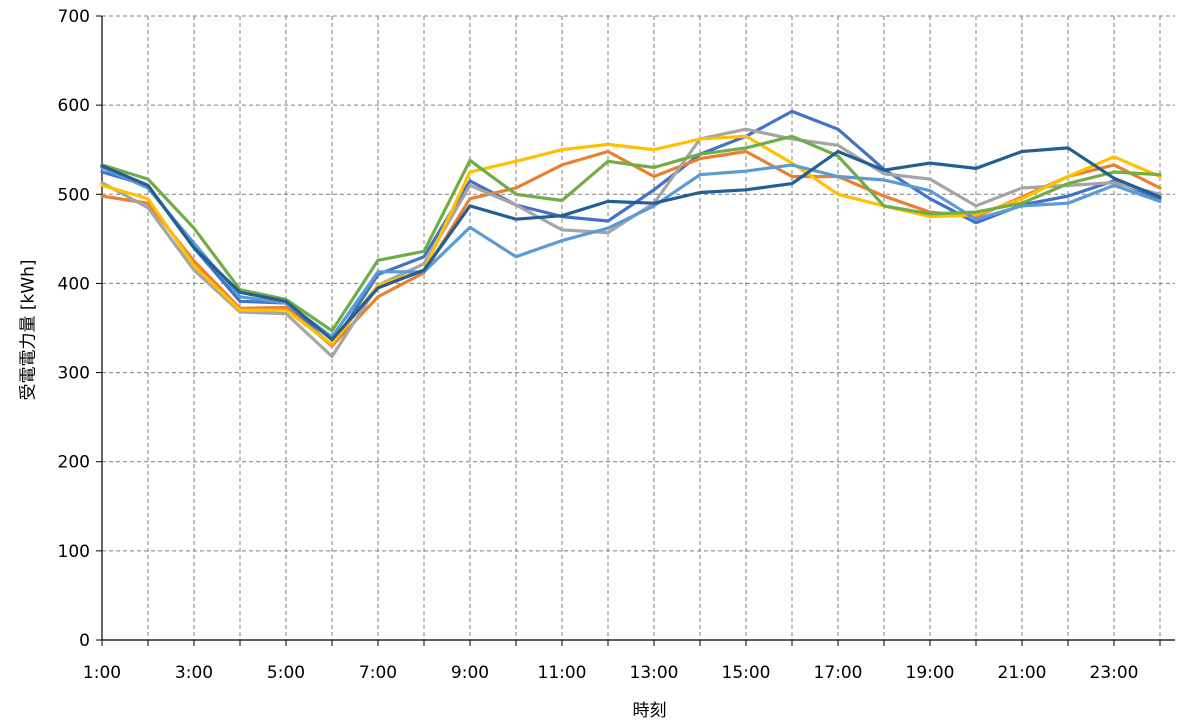 This screenshot has height=728, width=1179. What do you see at coordinates (84, 641) in the screenshot?
I see `y-tick-label: 0` at bounding box center [84, 641].